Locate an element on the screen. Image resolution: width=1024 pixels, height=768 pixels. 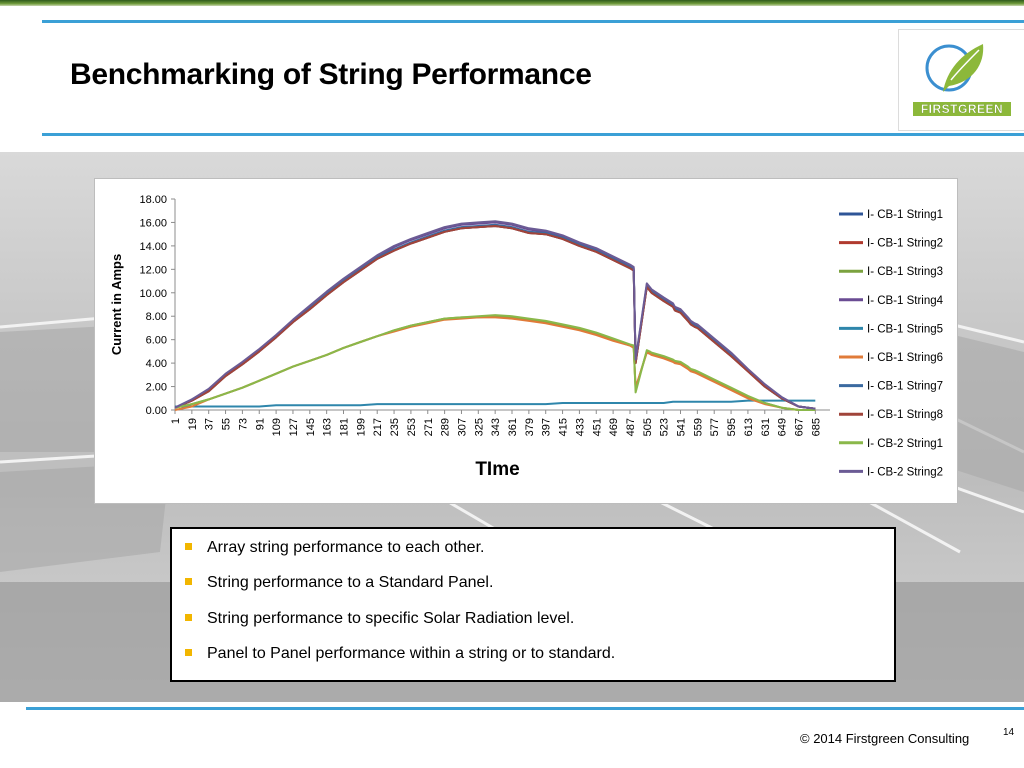
top-band is located at coordinates (512, 3).